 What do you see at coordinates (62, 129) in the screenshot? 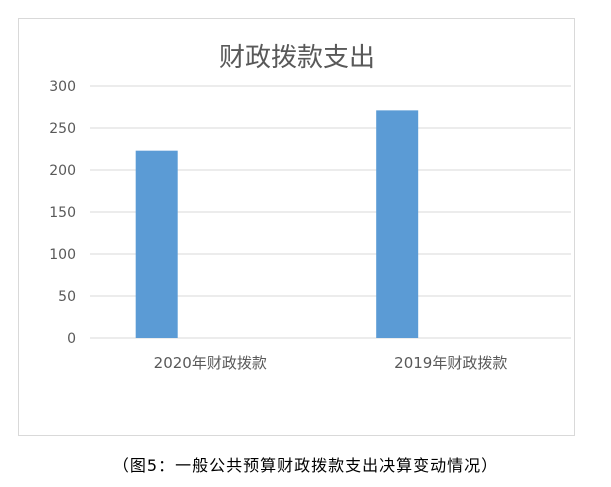
I see `y-tick-label: 250` at bounding box center [62, 129].